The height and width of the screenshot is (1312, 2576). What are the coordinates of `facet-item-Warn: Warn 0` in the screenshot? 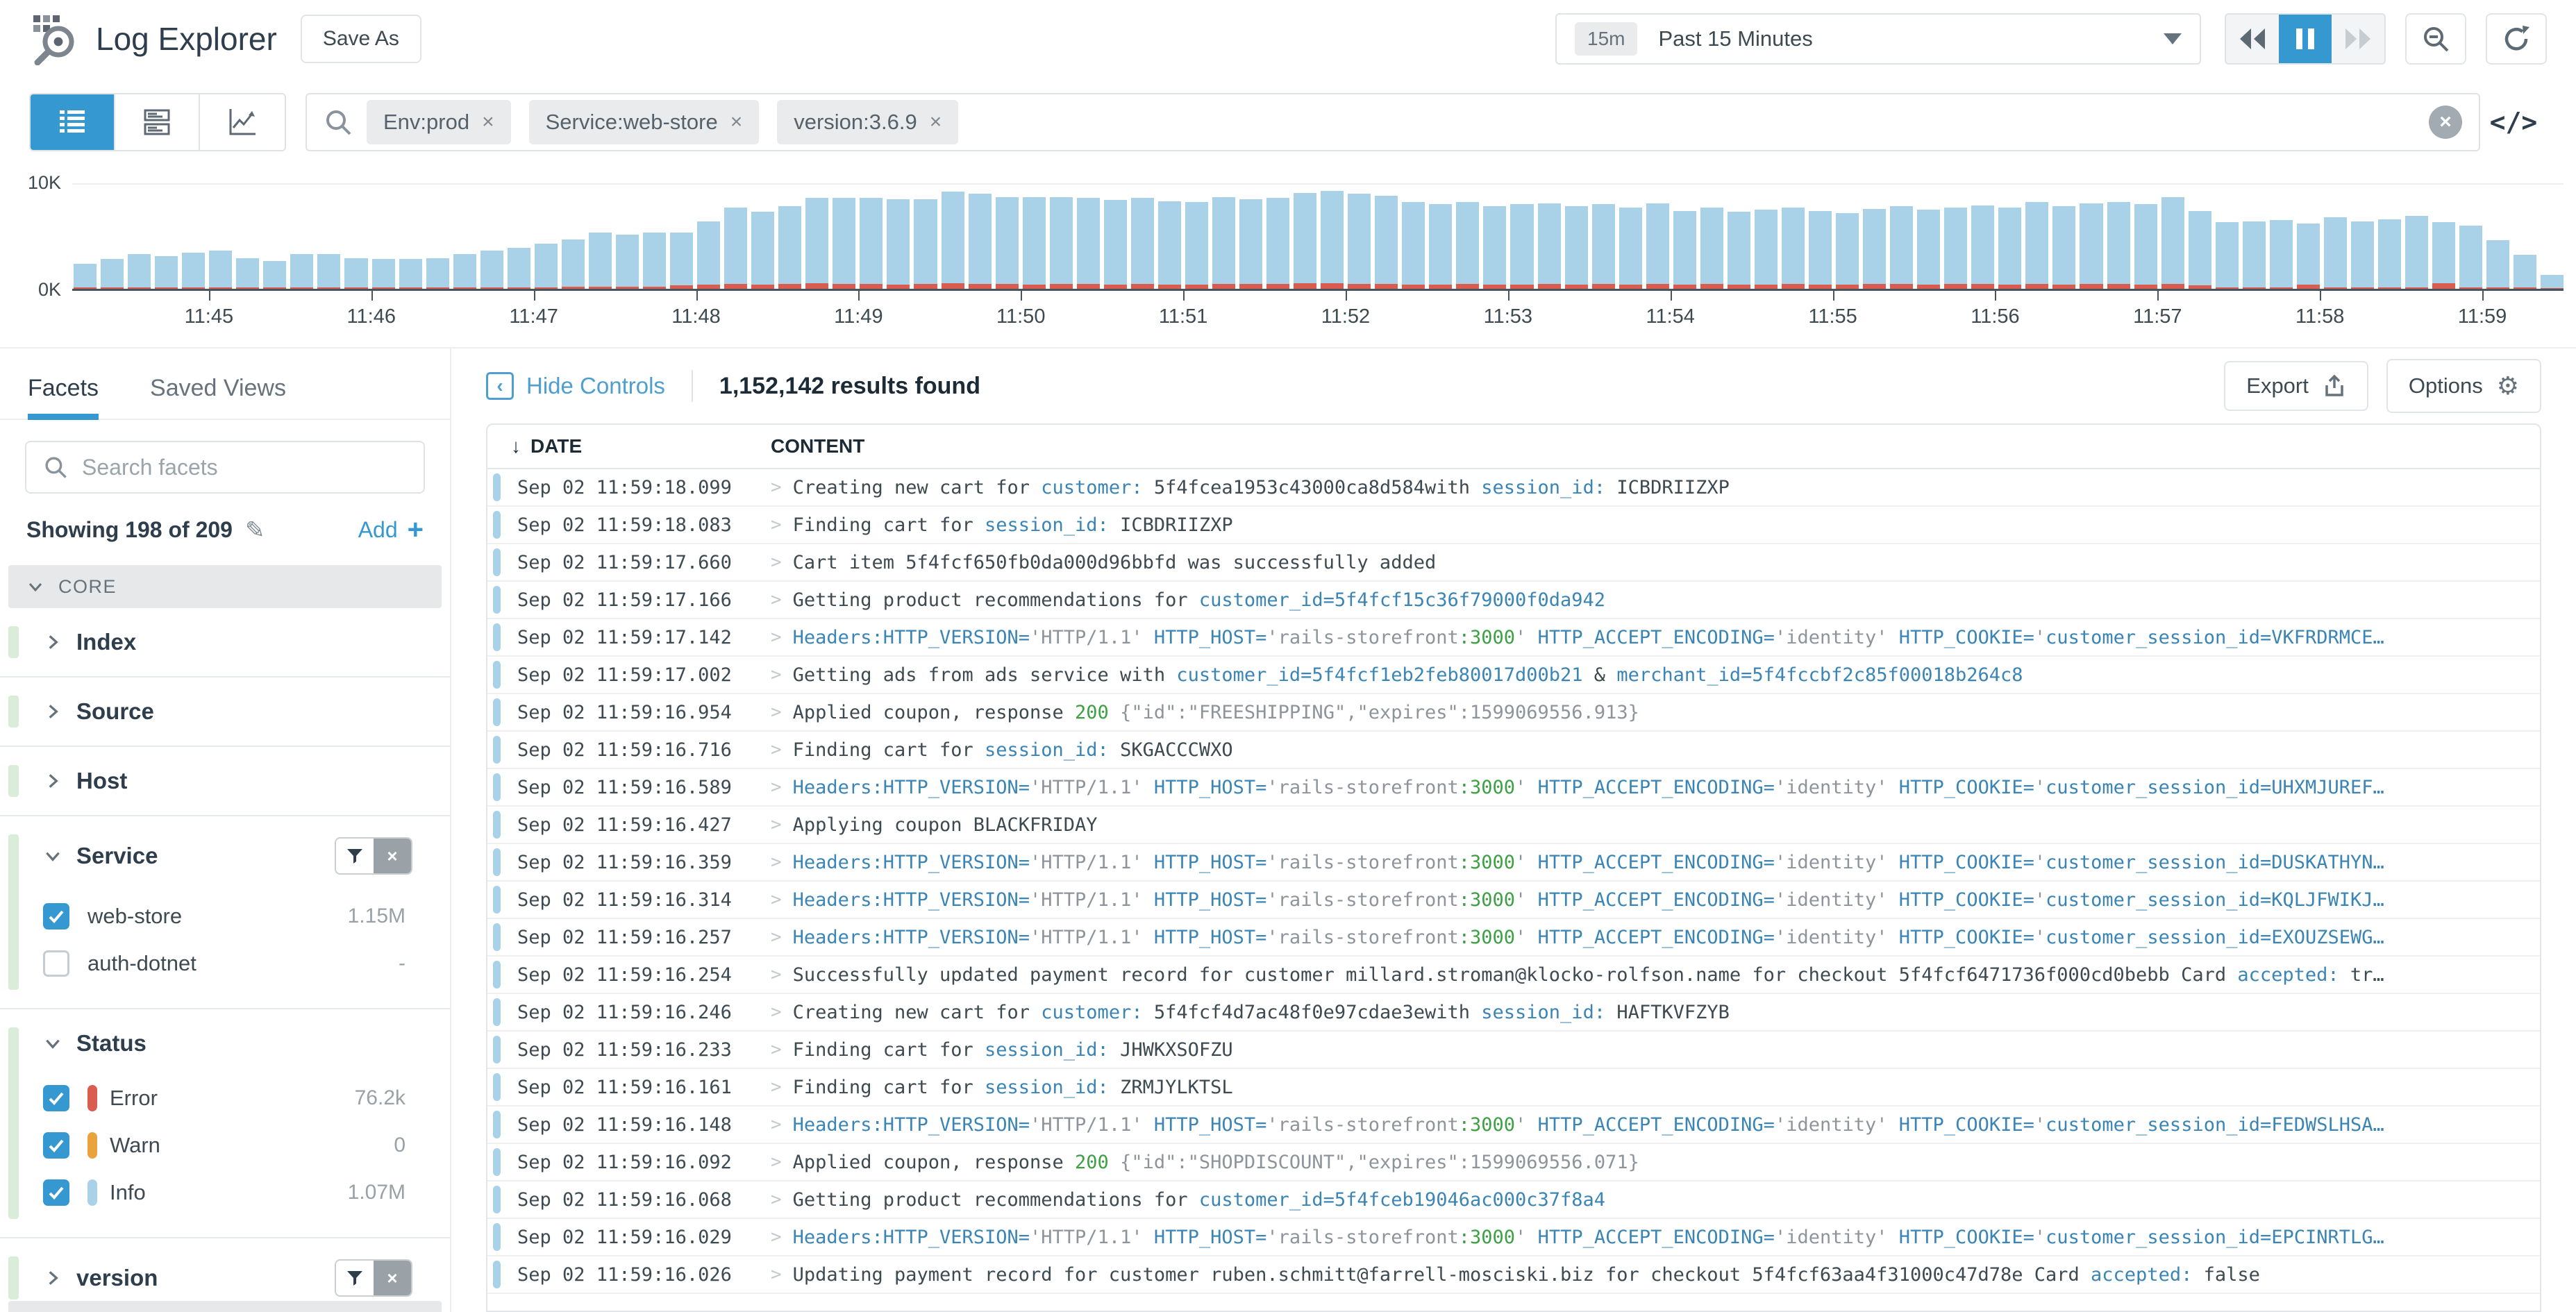 It's located at (236, 1145).